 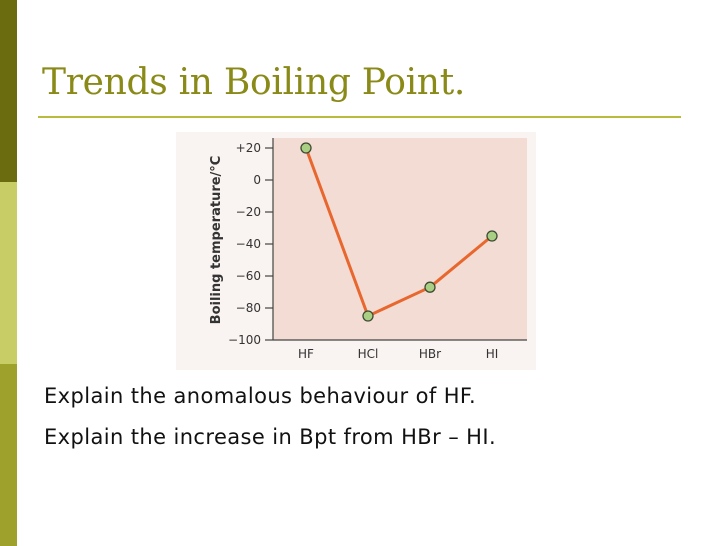 I want to click on x-tick-label: HBr, so click(x=430, y=354).